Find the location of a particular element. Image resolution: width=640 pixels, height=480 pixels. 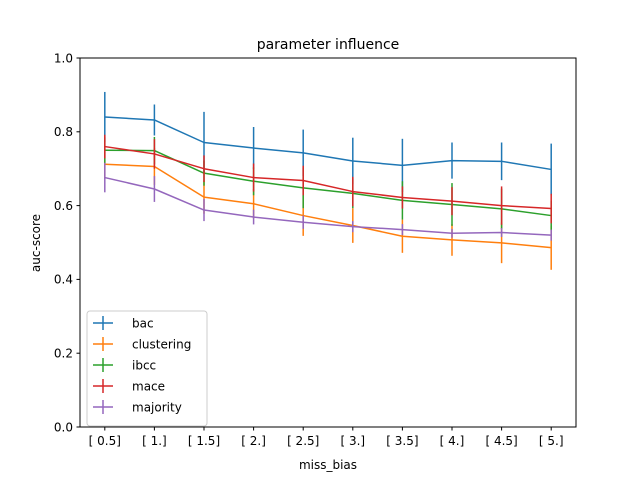

y-tick-label: 0.8 is located at coordinates (63, 132).